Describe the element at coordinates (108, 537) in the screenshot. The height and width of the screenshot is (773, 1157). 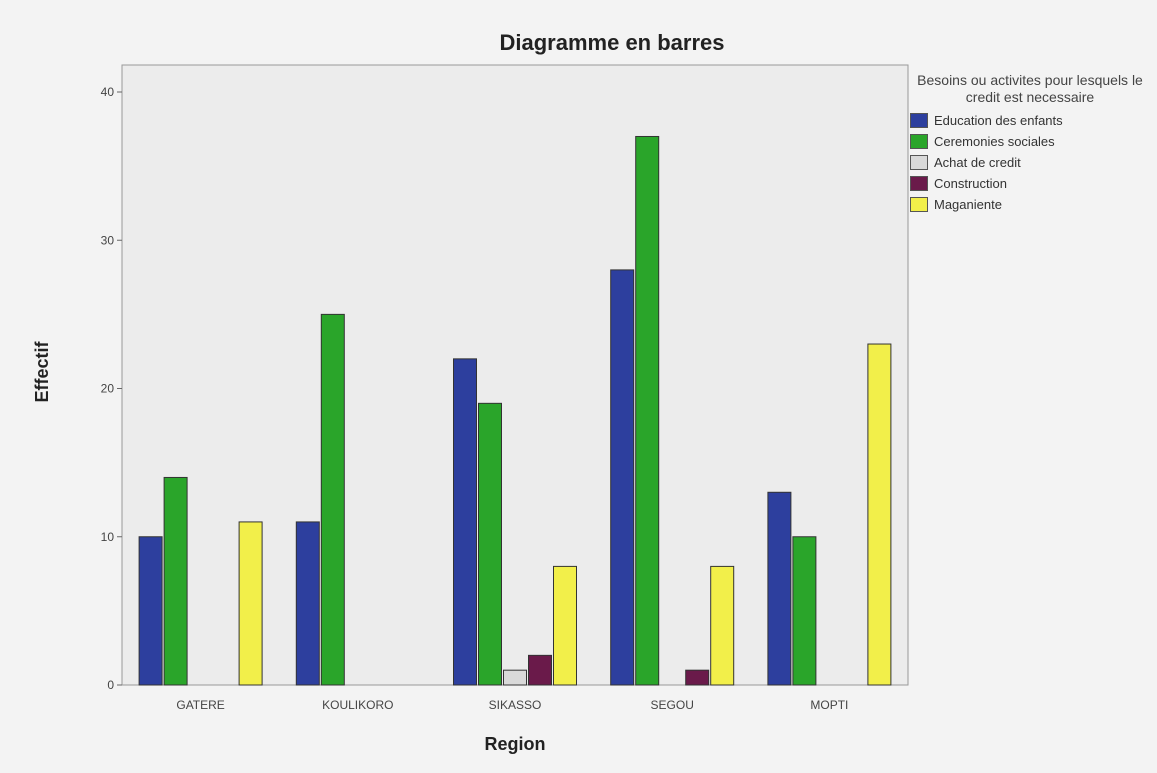
I see `y-tick-label: 10` at that location.